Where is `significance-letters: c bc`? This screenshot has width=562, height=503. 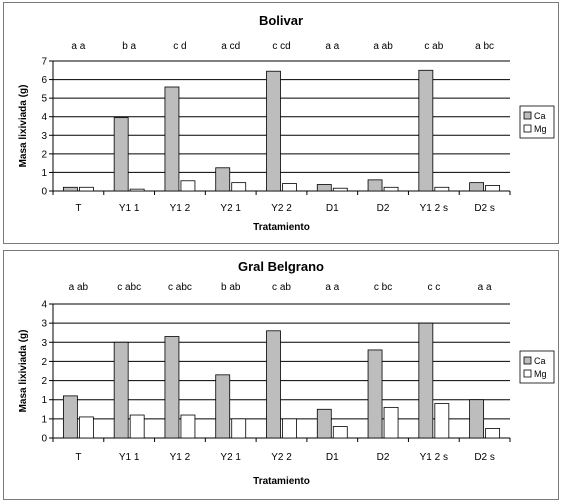
significance-letters: c bc is located at coordinates (383, 287).